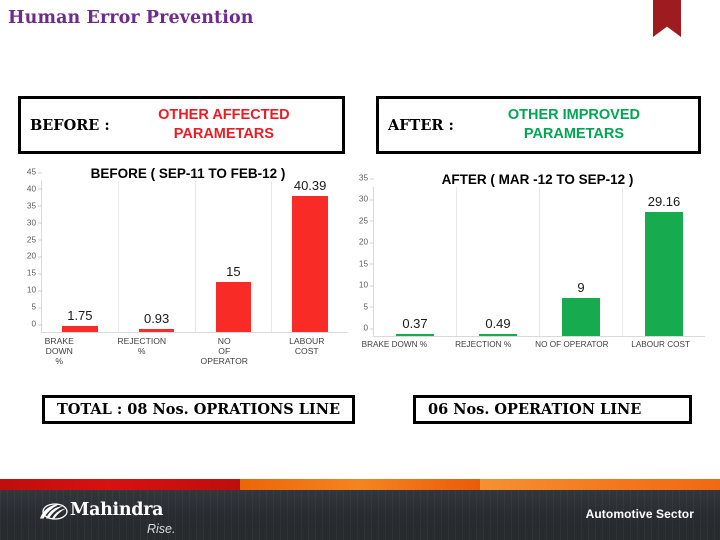 This screenshot has width=720, height=540. I want to click on bar: 9, so click(581, 308).